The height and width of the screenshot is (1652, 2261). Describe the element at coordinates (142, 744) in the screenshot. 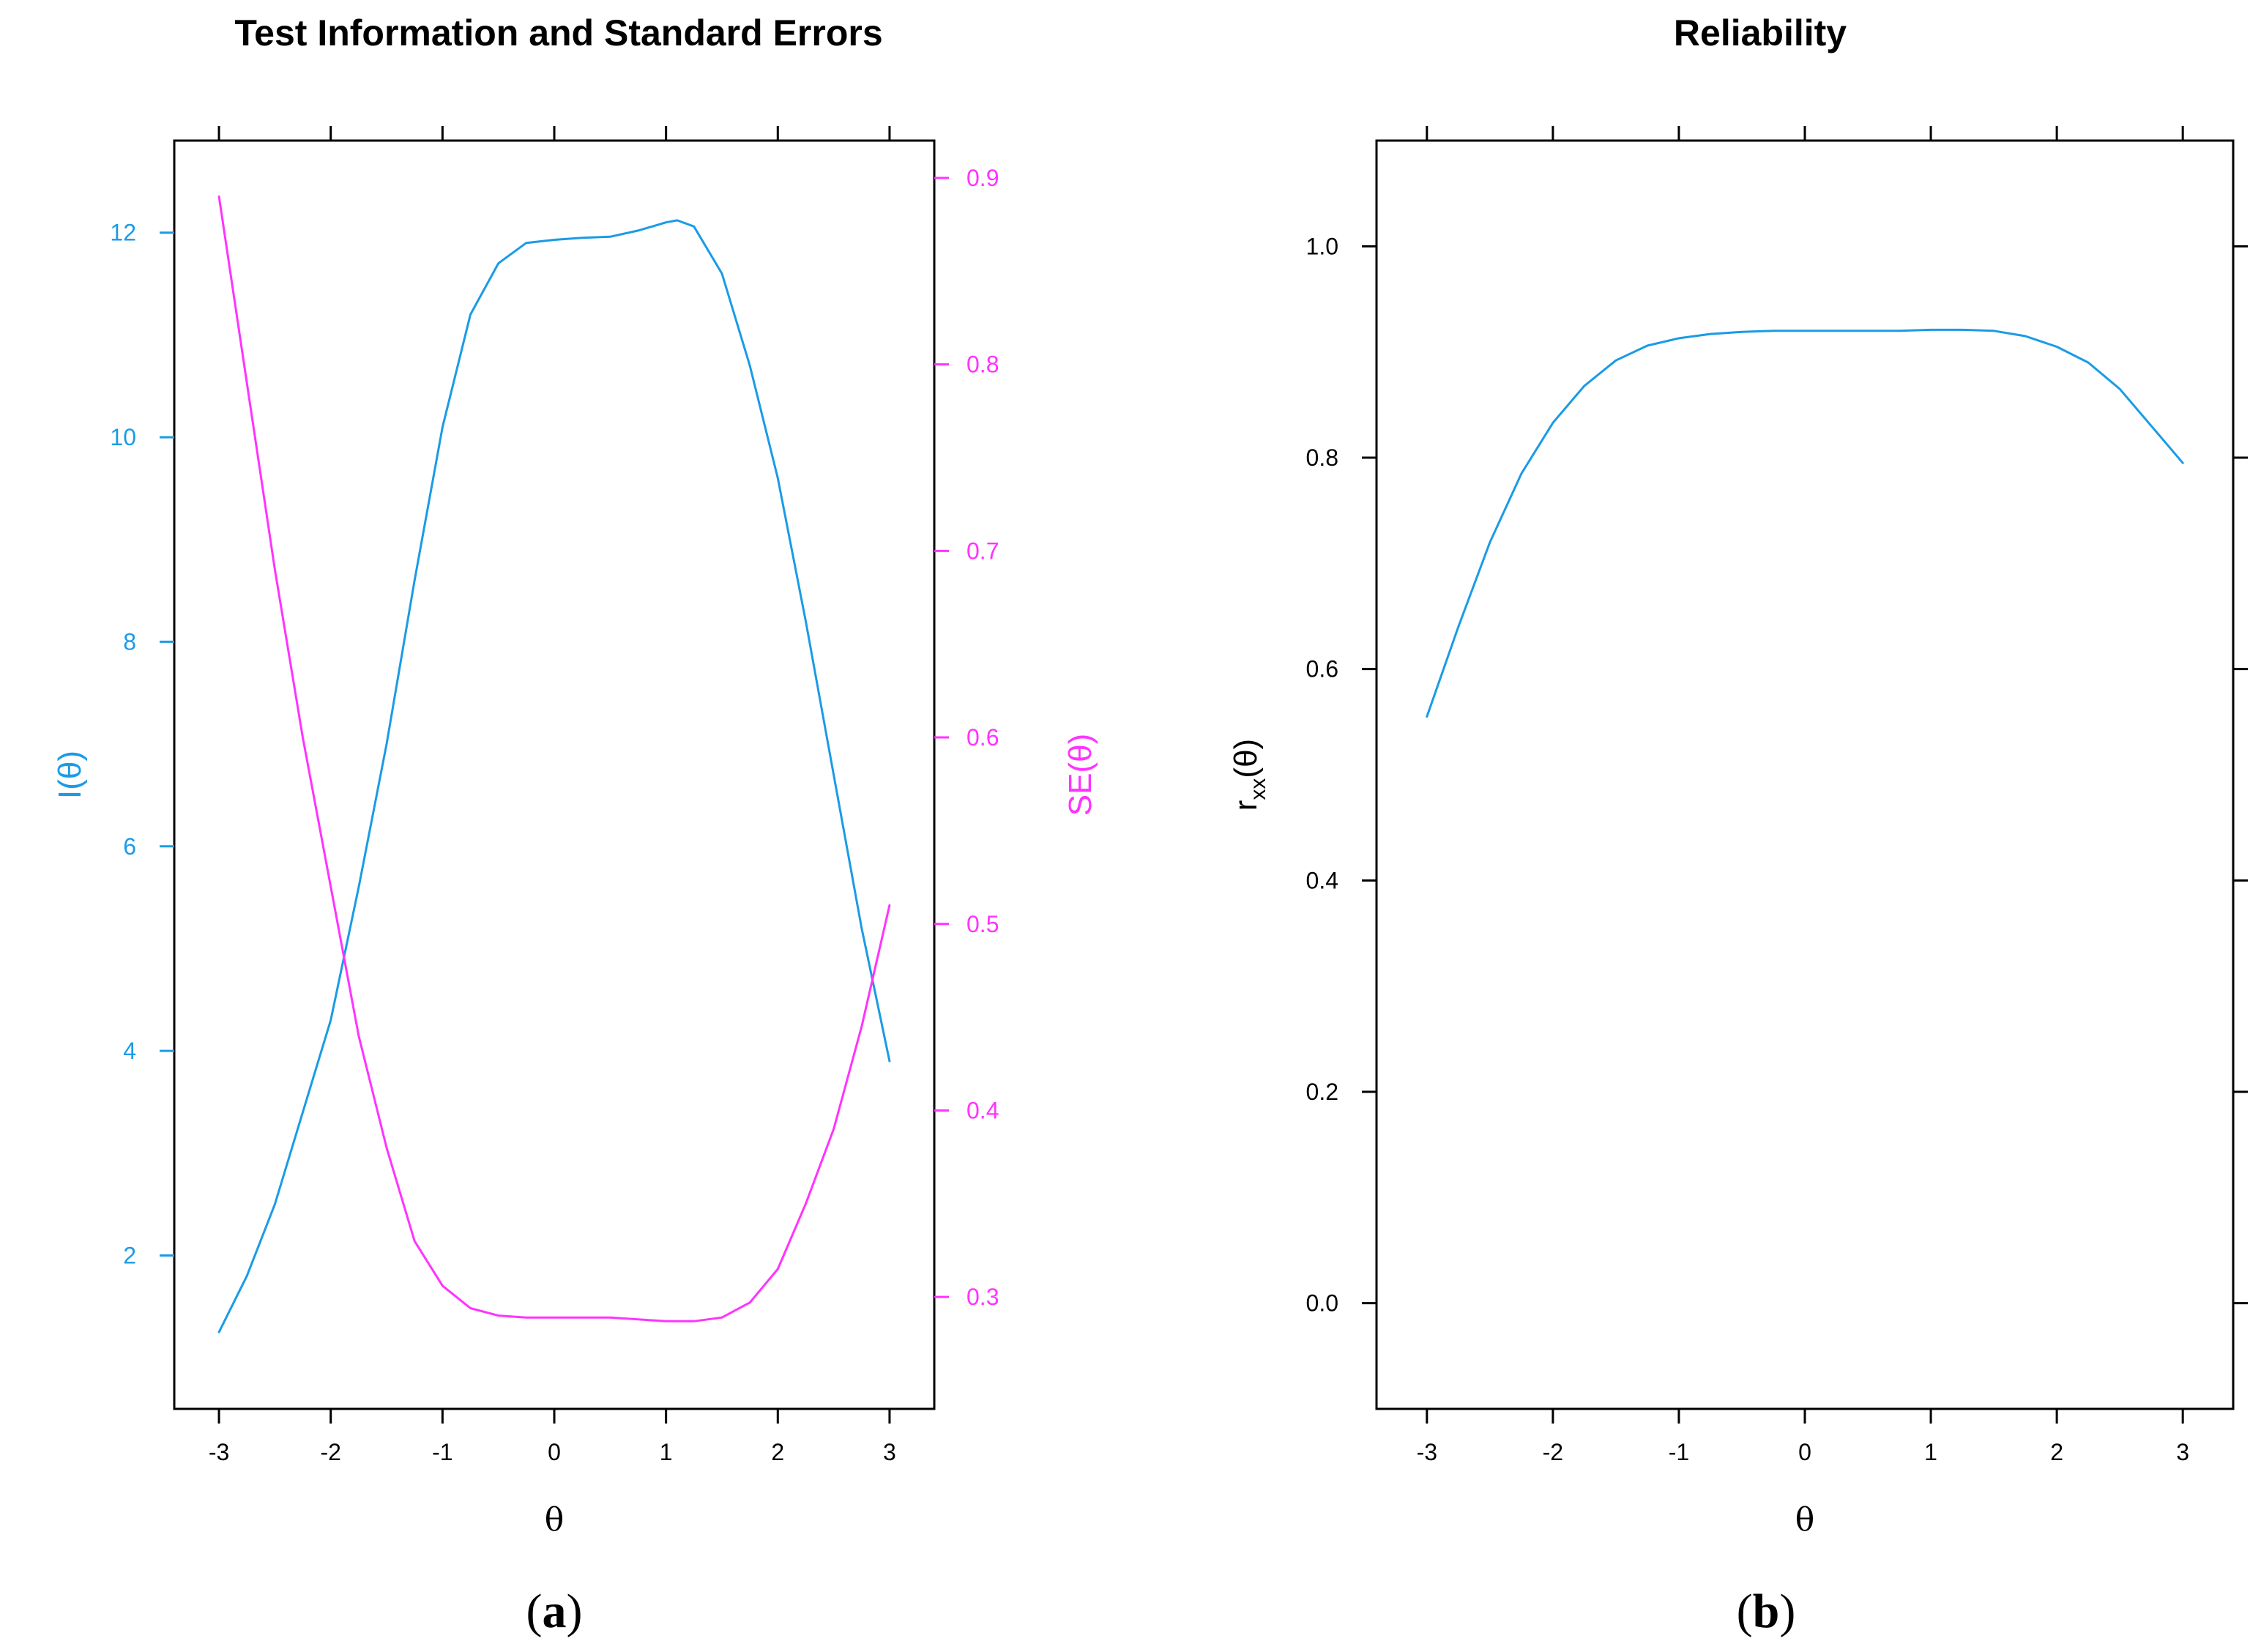

I see `chart-a-y-axis-left: 2 4 6 8 10 12` at that location.